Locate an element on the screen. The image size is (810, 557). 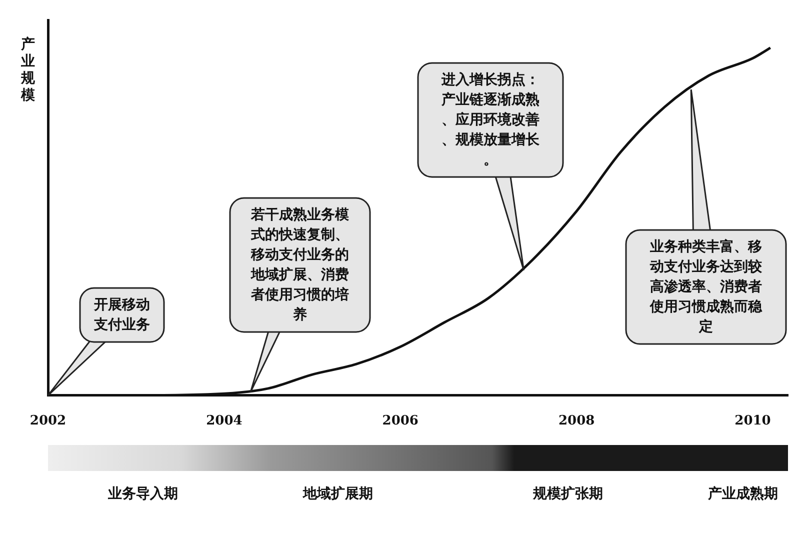
annotation: 业务种类丰富、移动支付业务达到较高渗透率、消费者使用习惯成熟而稳定 is located at coordinates (706, 287).